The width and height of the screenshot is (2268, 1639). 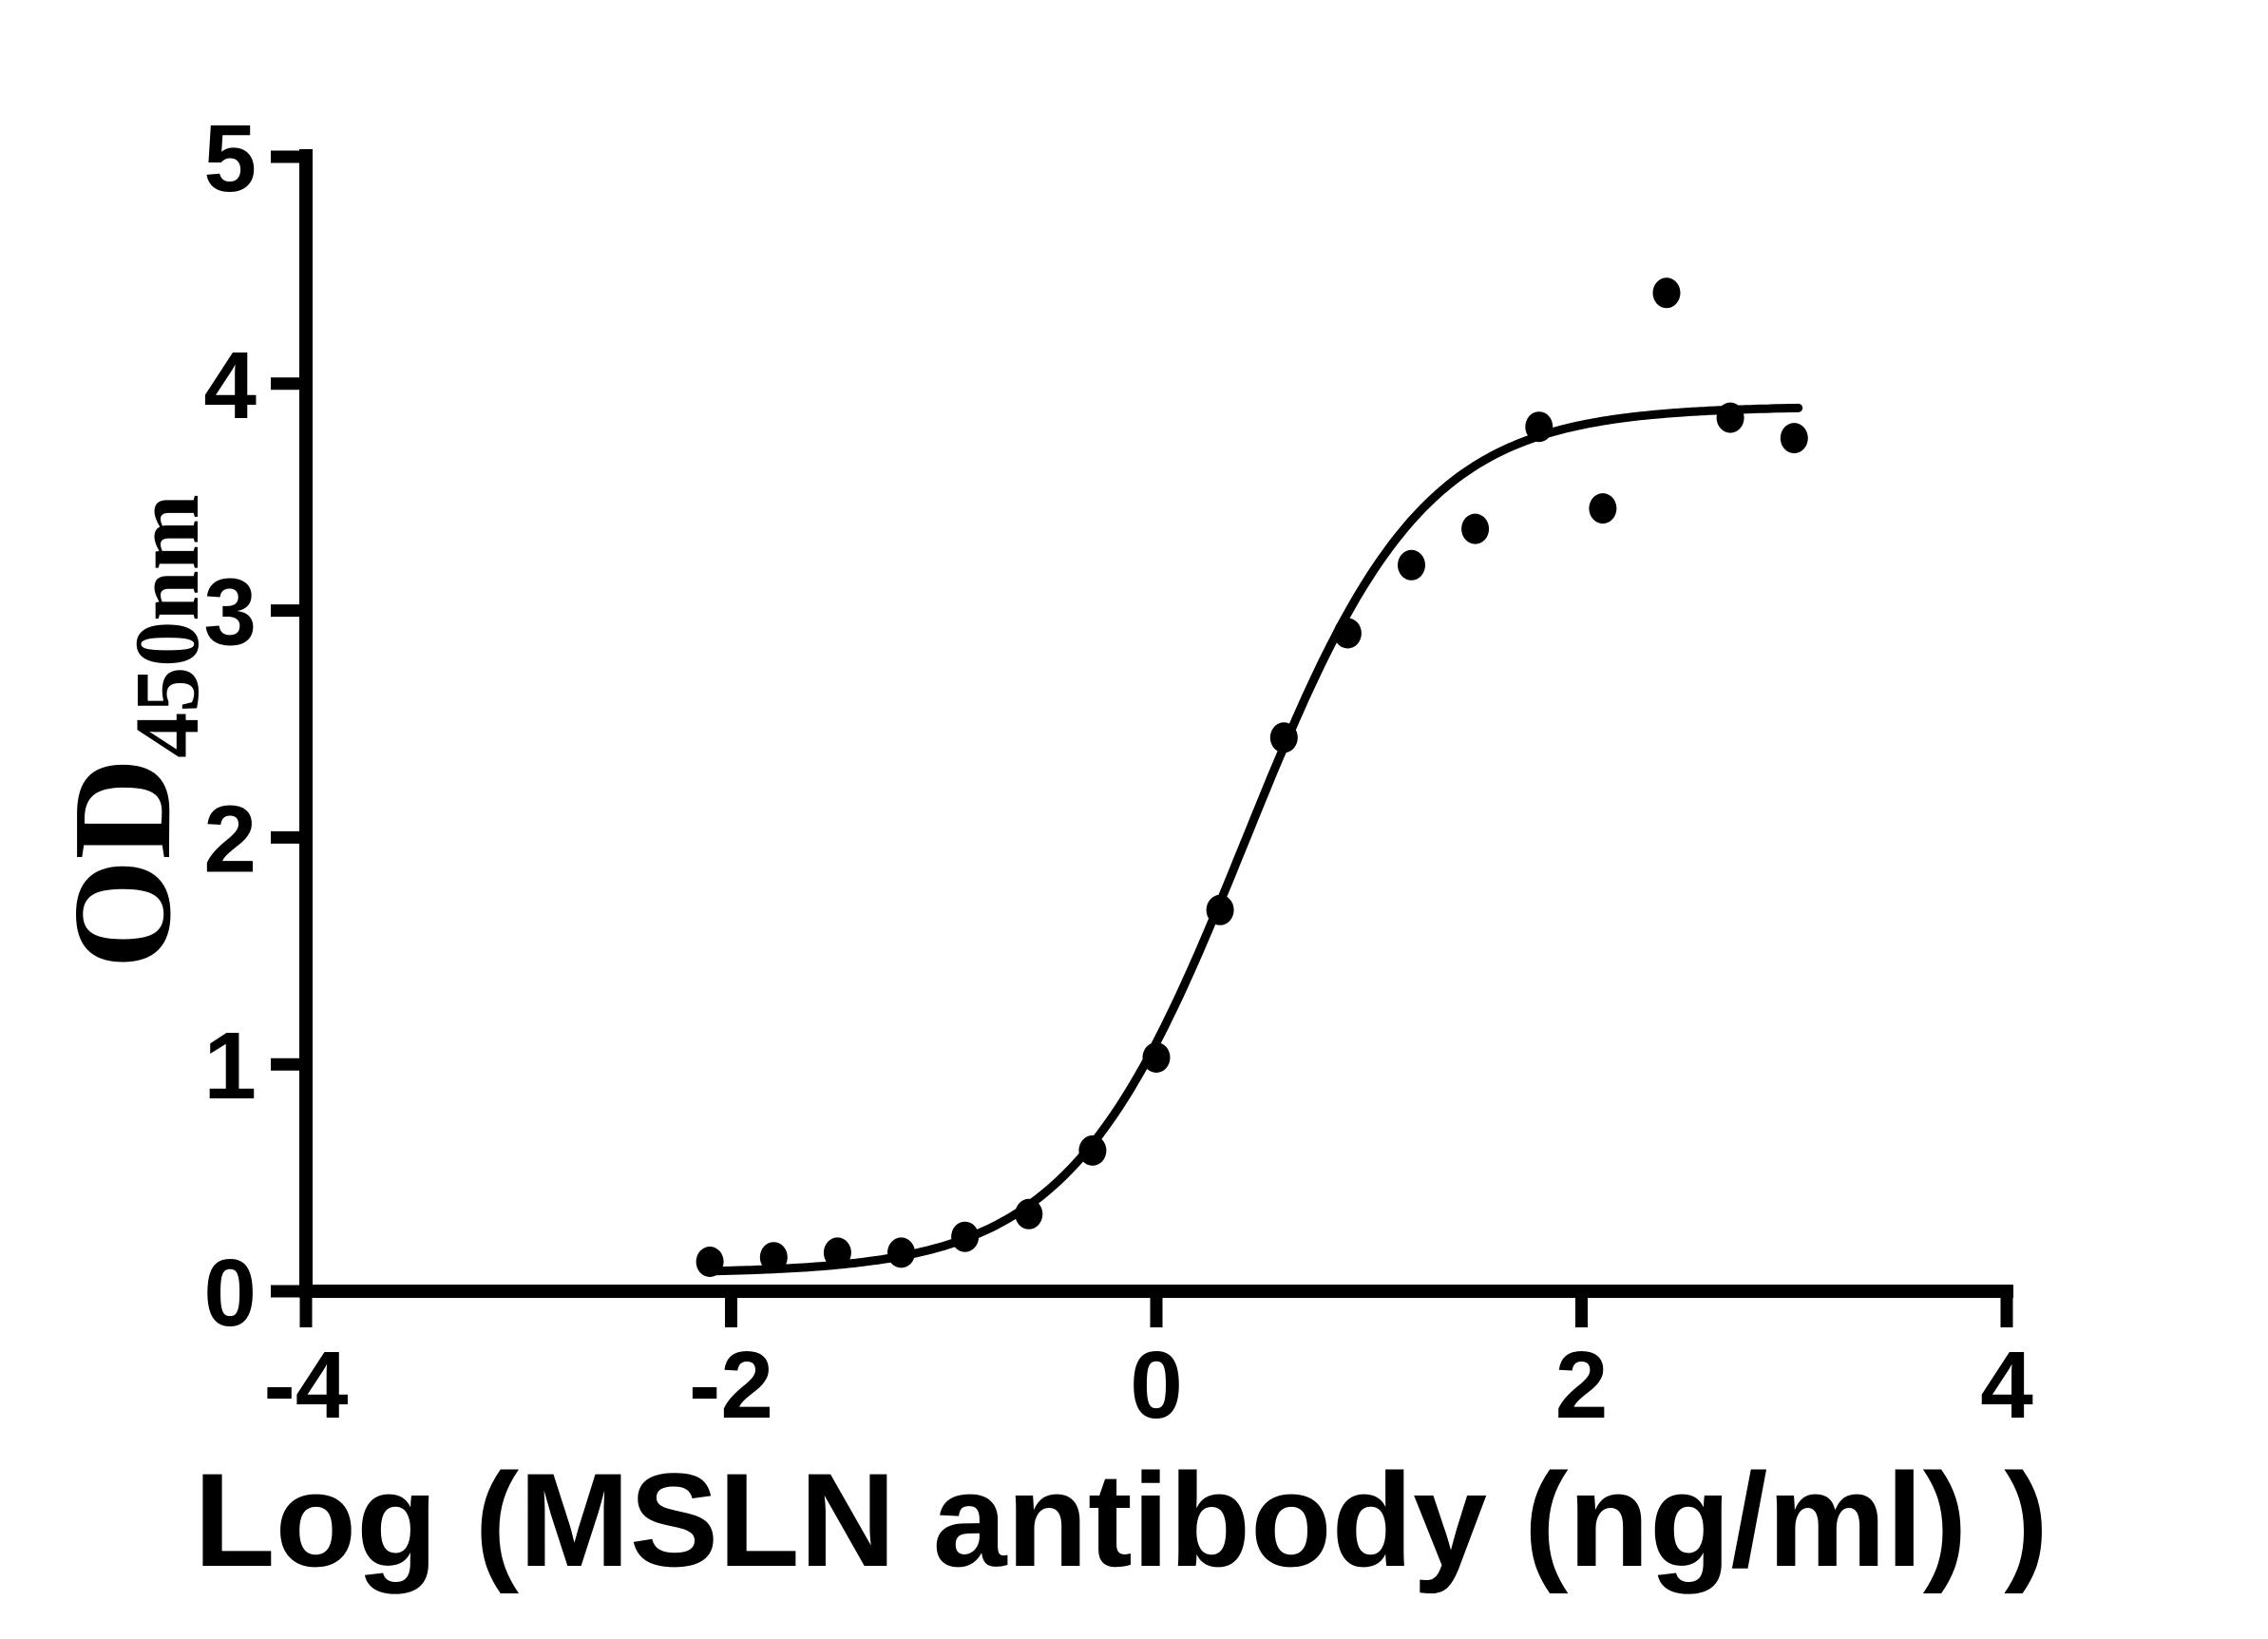 What do you see at coordinates (167, 625) in the screenshot?
I see `y-axis-title-subscript: 450nm` at bounding box center [167, 625].